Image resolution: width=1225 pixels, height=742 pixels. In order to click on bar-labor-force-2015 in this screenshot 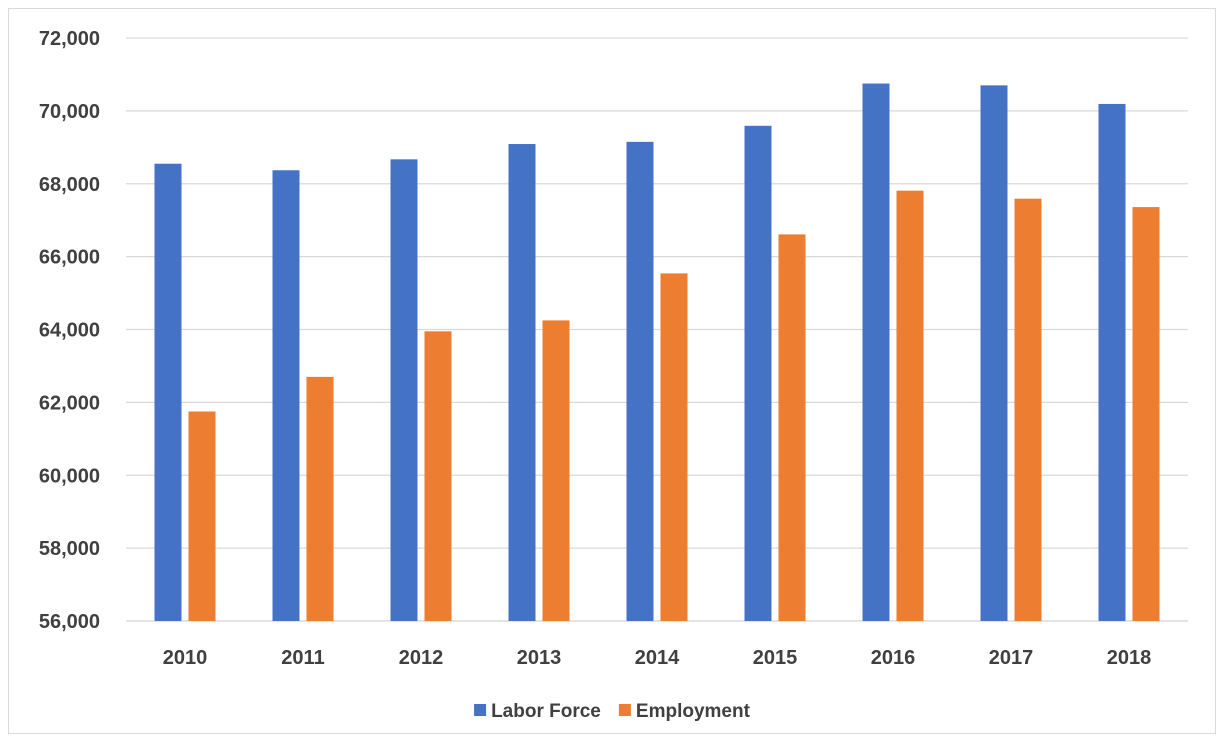, I will do `click(758, 373)`.